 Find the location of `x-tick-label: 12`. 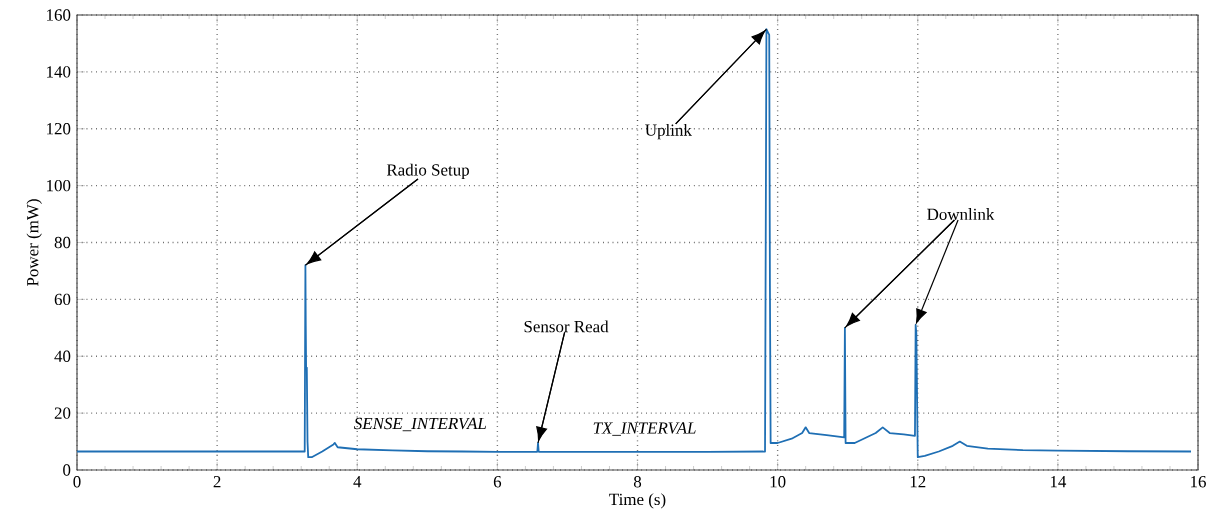

x-tick-label: 12 is located at coordinates (918, 482).